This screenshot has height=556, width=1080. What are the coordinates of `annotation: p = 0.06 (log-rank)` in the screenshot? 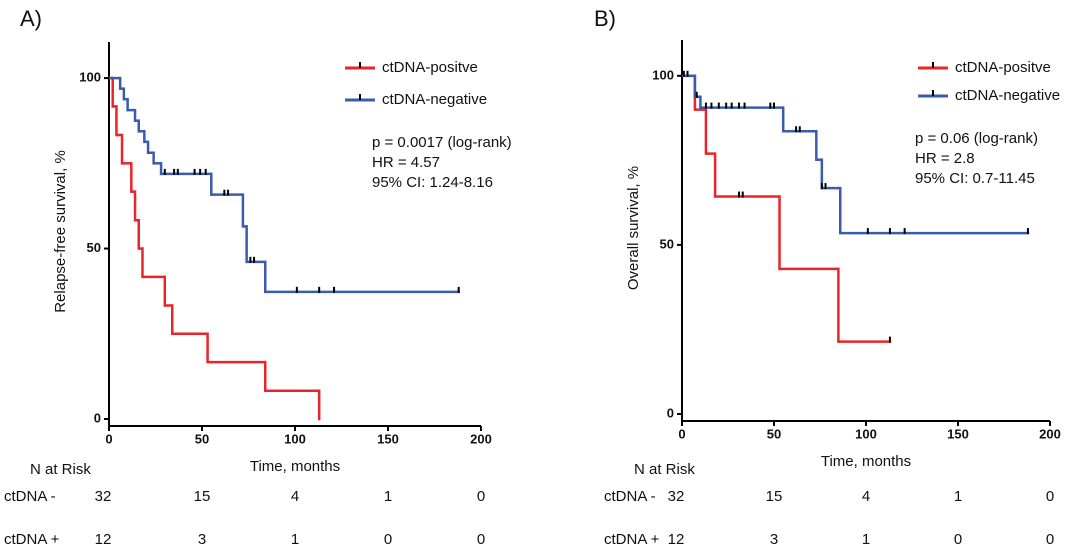 It's located at (976, 138).